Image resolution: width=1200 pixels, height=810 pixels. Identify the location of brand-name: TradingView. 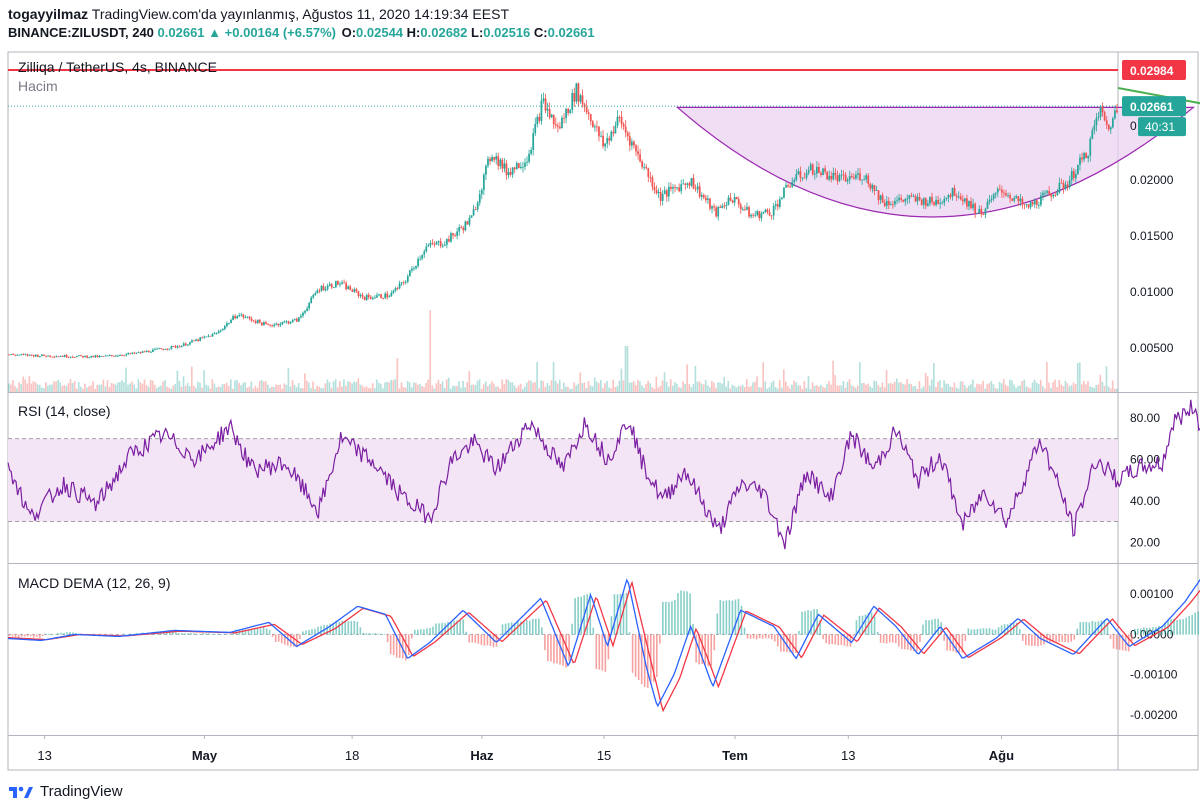
(81, 791).